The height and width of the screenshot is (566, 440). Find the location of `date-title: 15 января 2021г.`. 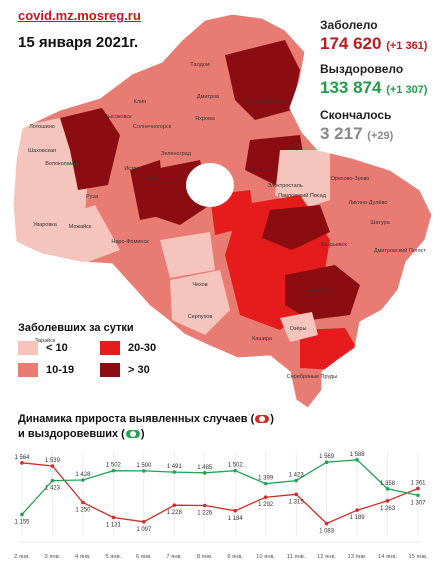

date-title: 15 января 2021г. is located at coordinates (78, 42).